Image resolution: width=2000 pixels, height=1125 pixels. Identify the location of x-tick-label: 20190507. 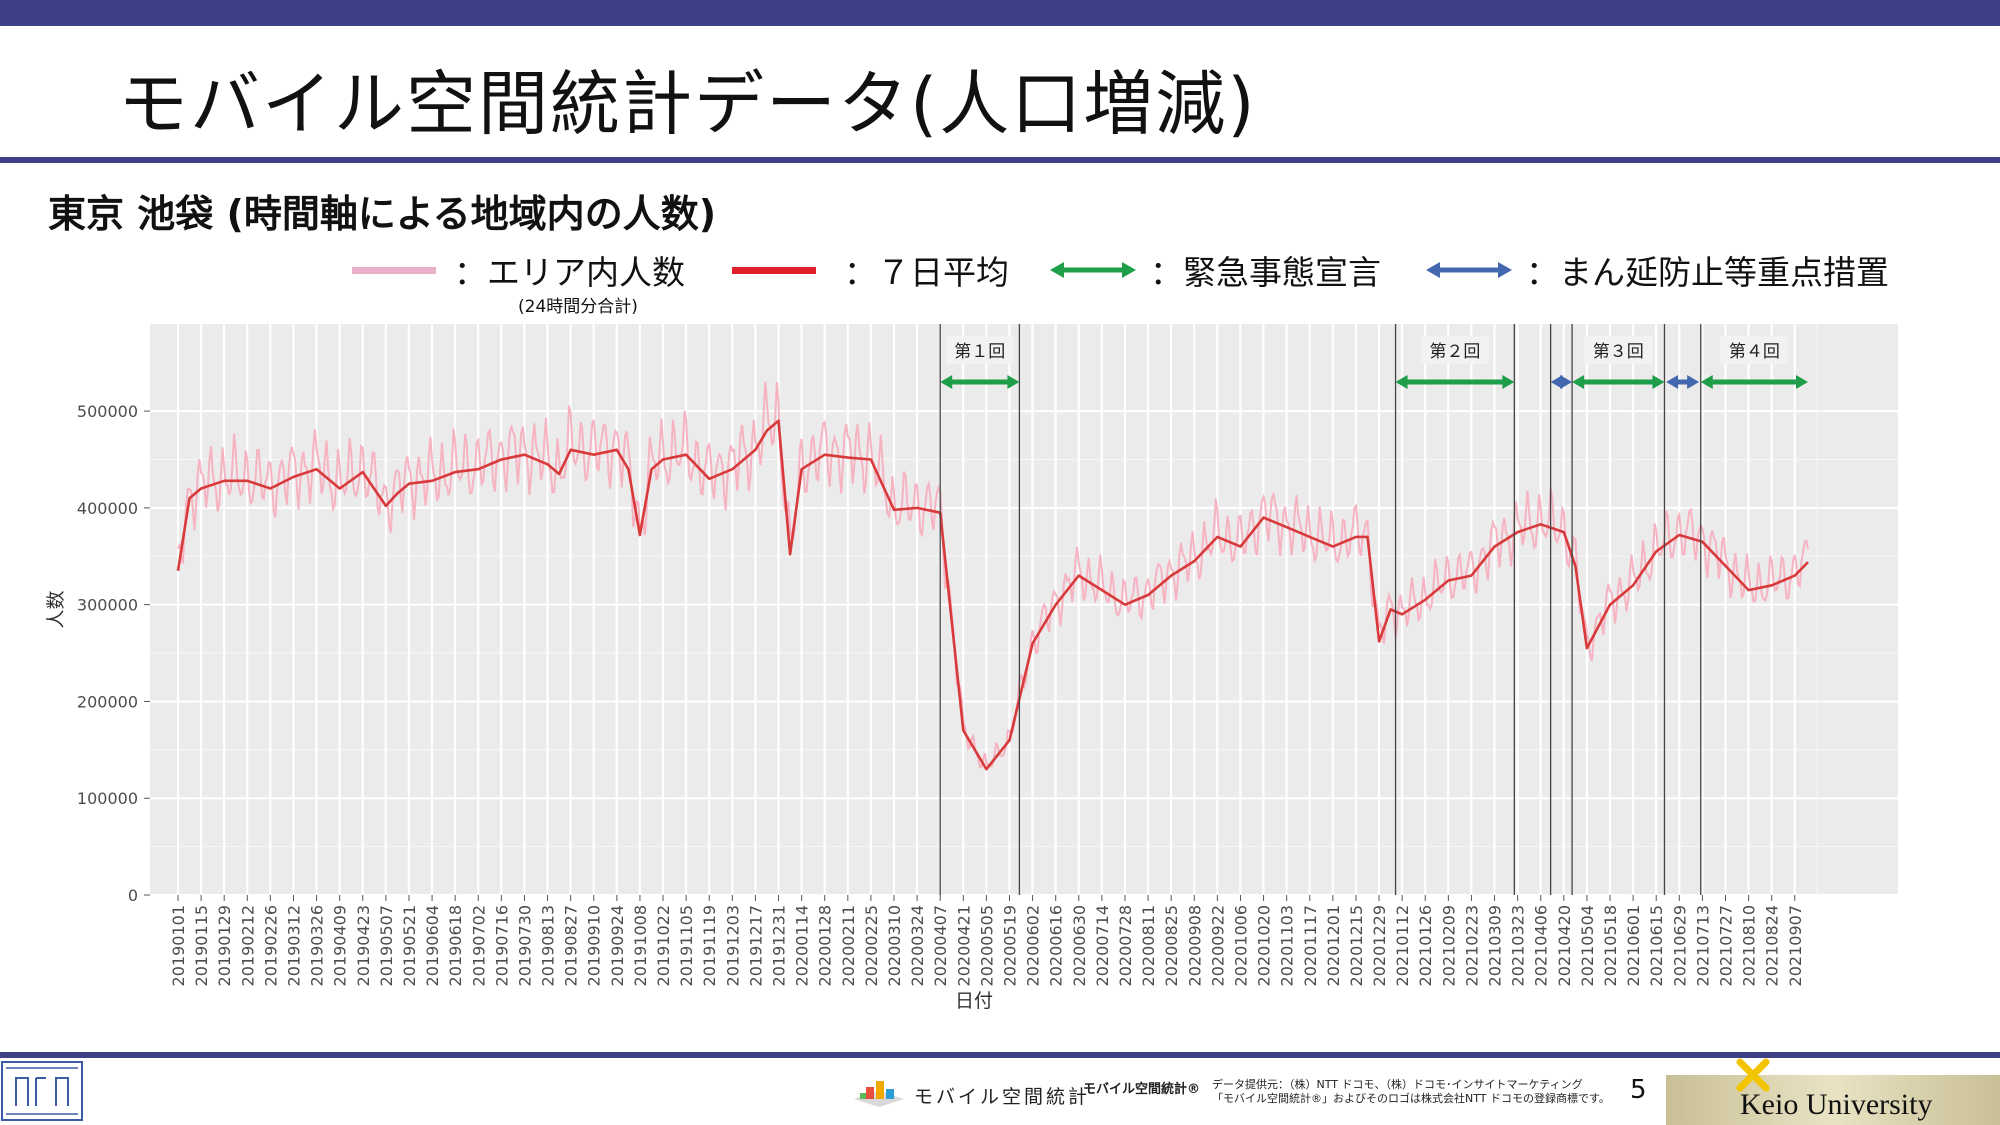
(386, 945).